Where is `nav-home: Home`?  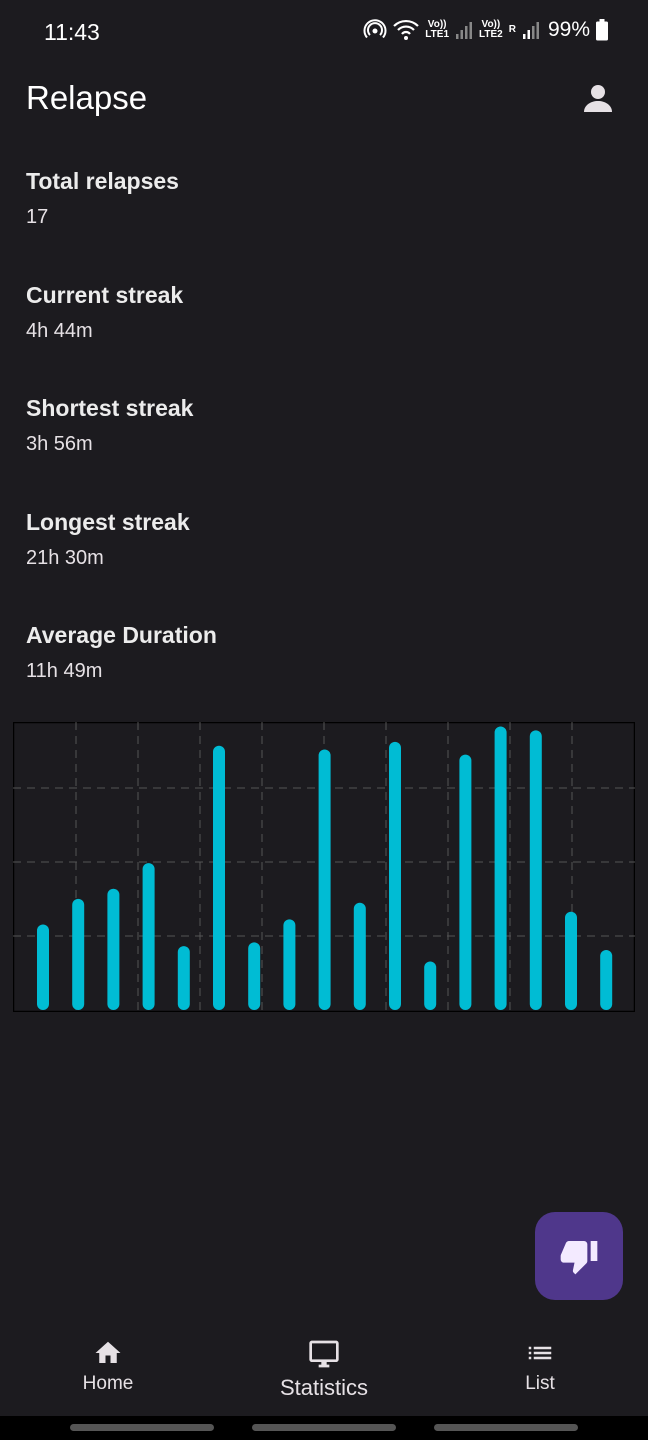 nav-home: Home is located at coordinates (108, 1366).